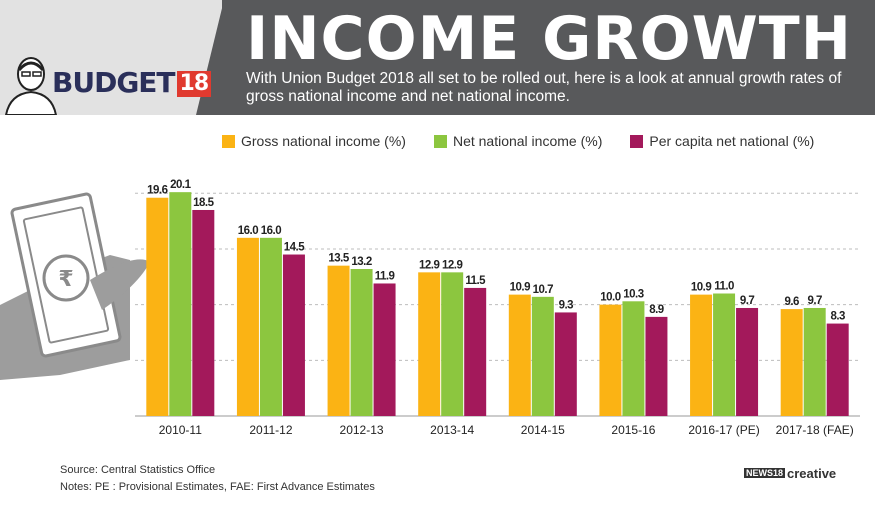 Image resolution: width=875 pixels, height=513 pixels. What do you see at coordinates (157, 191) in the screenshot?
I see `data-label: 19.6` at bounding box center [157, 191].